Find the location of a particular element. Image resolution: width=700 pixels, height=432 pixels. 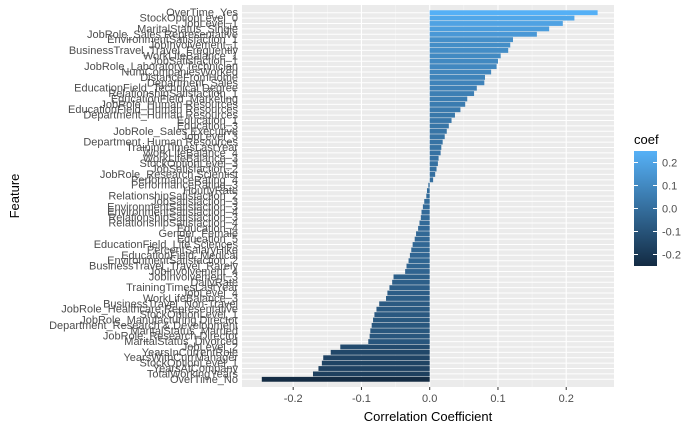

y-tick-label: EducationField_Human Resources is located at coordinates (153, 110).